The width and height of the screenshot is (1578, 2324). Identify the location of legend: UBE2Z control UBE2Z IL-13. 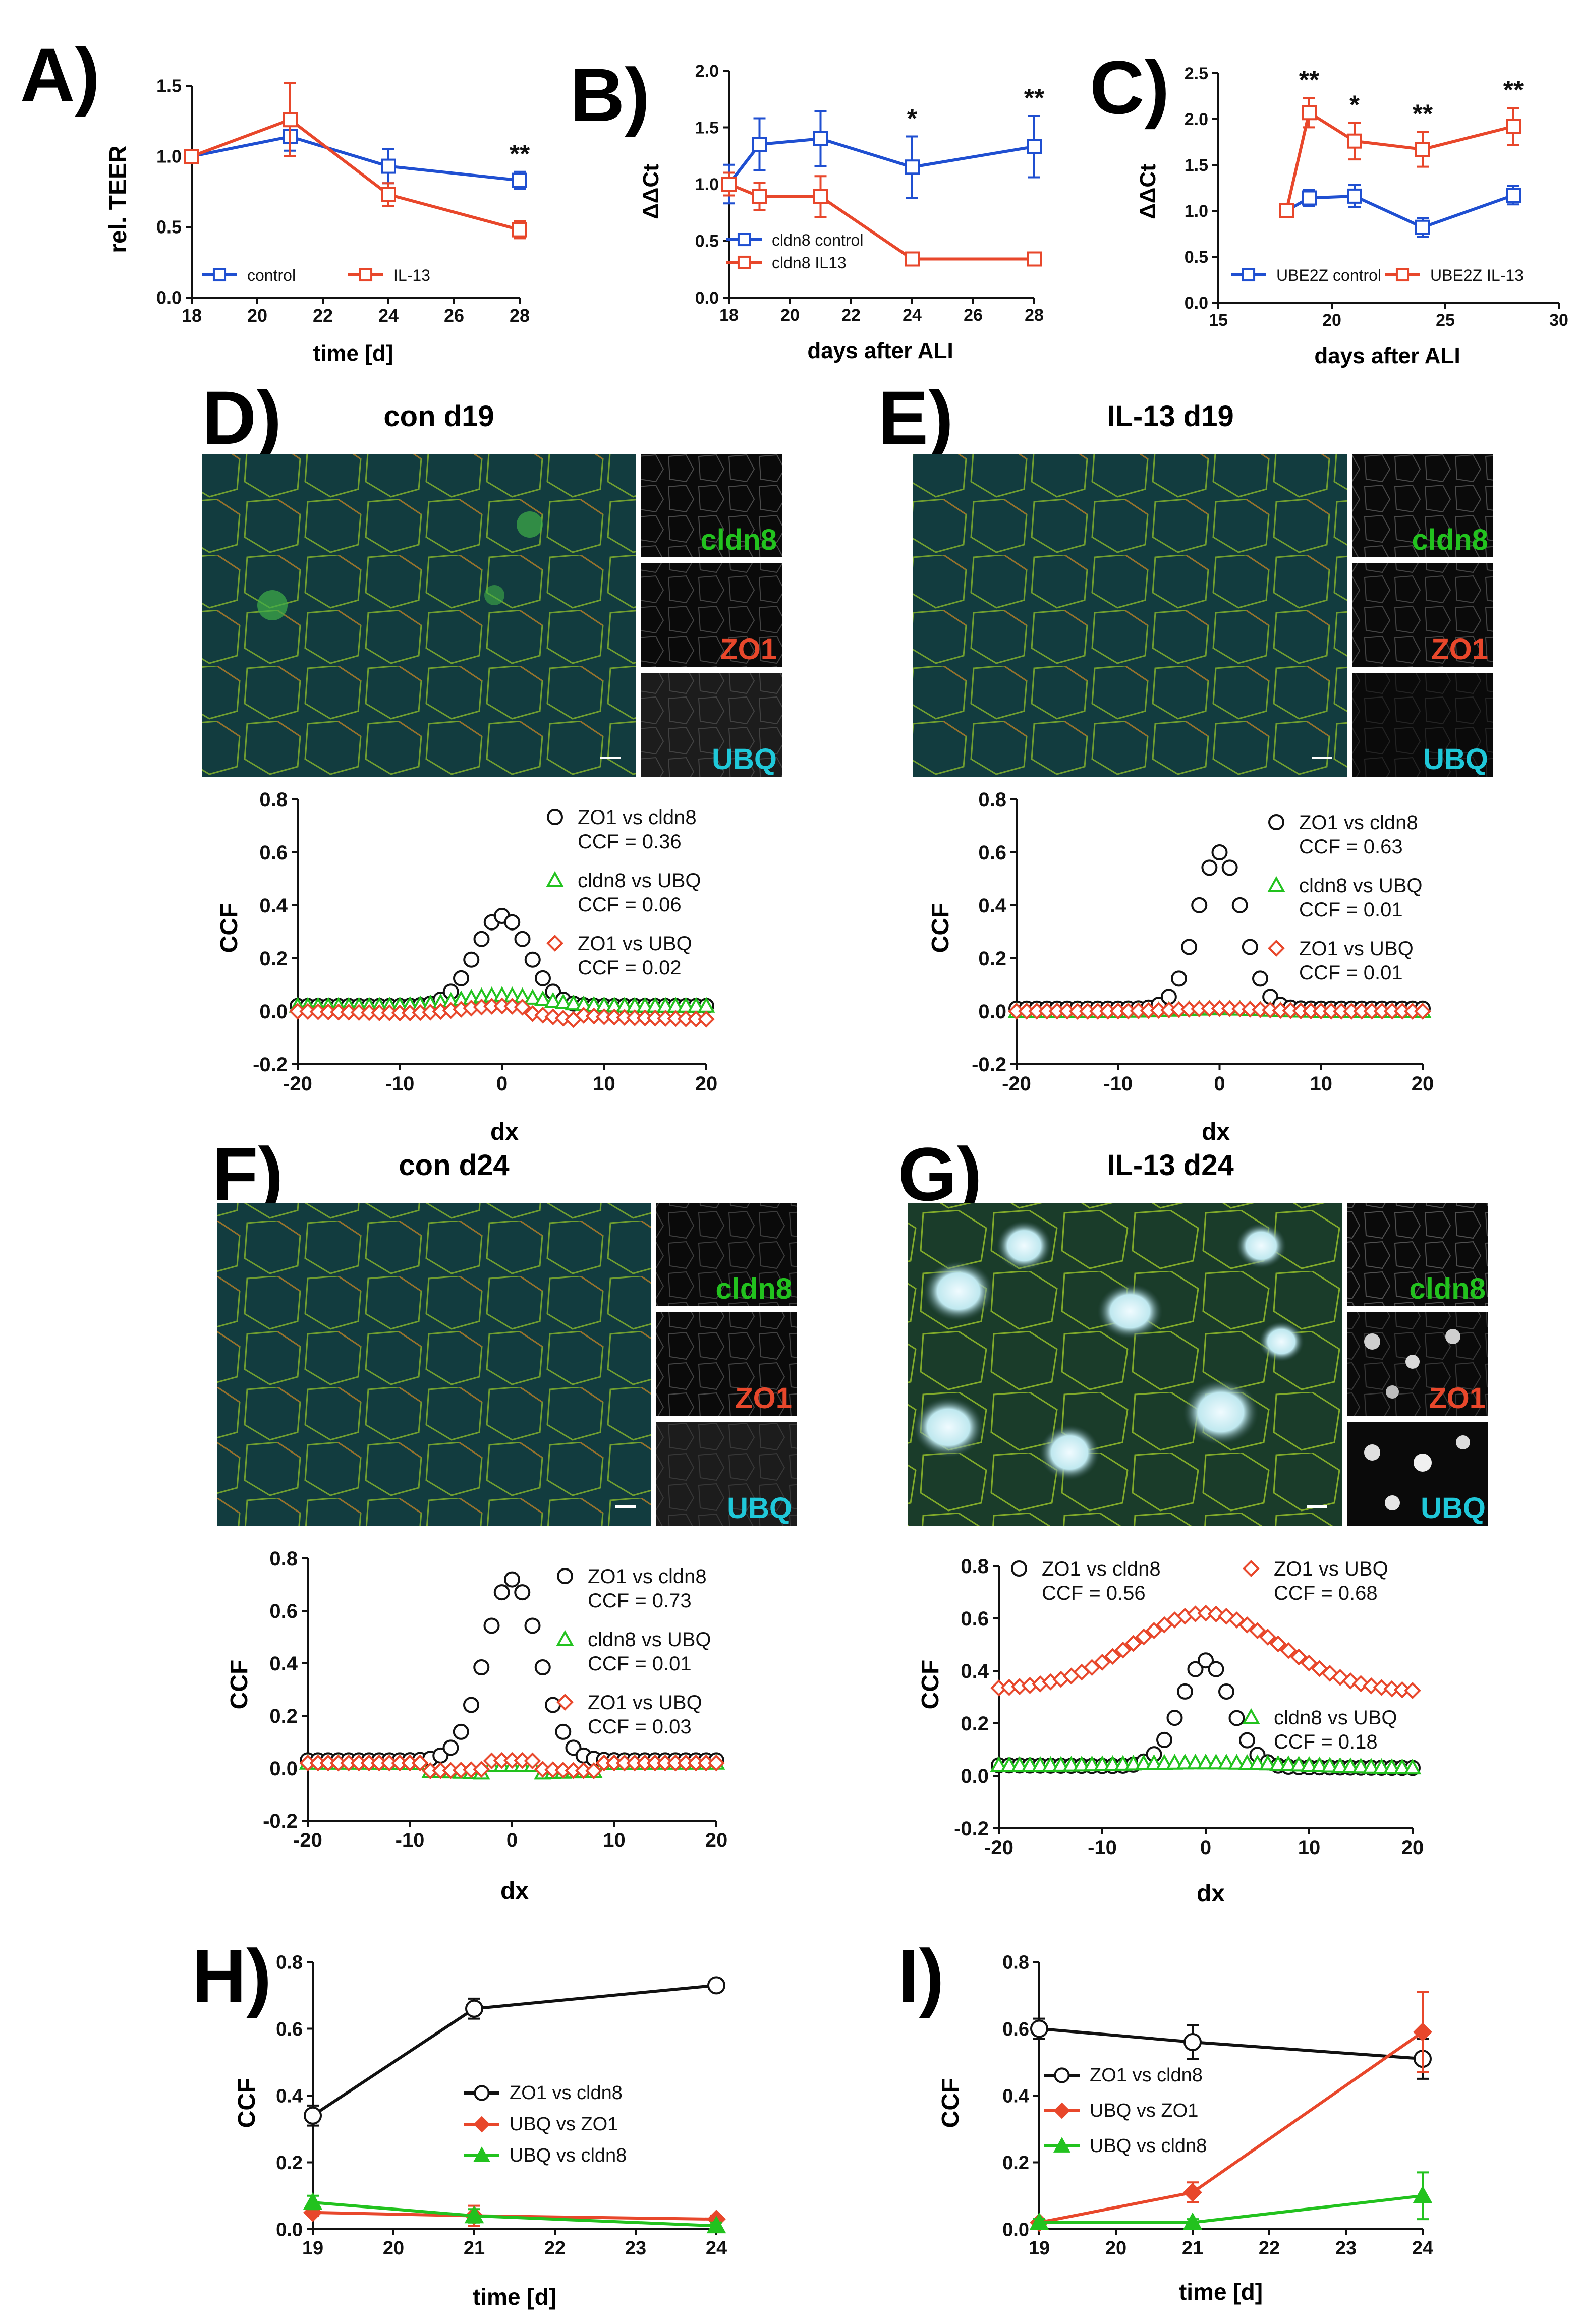
(1377, 275).